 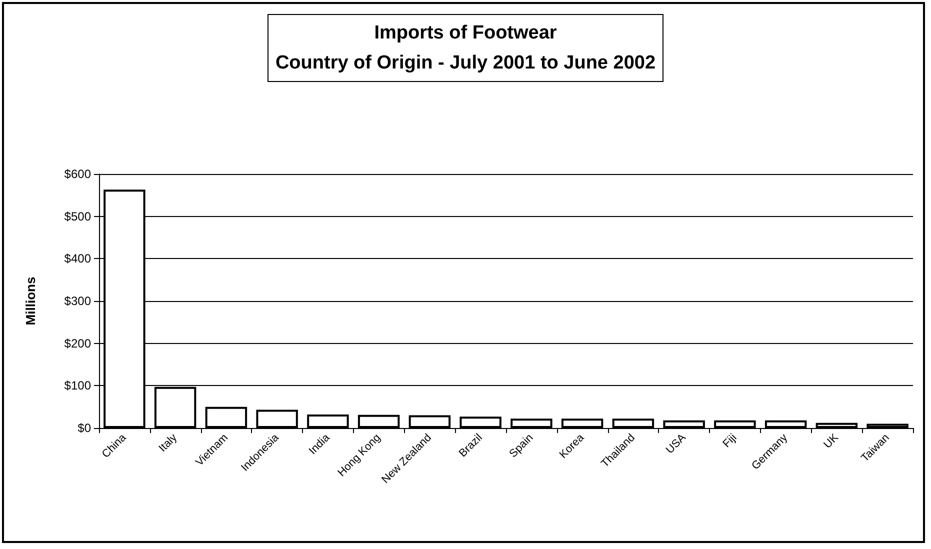 What do you see at coordinates (465, 48) in the screenshot?
I see `chart-title: Imports of Footwear Country of Origin - July 2001 to June 2002` at bounding box center [465, 48].